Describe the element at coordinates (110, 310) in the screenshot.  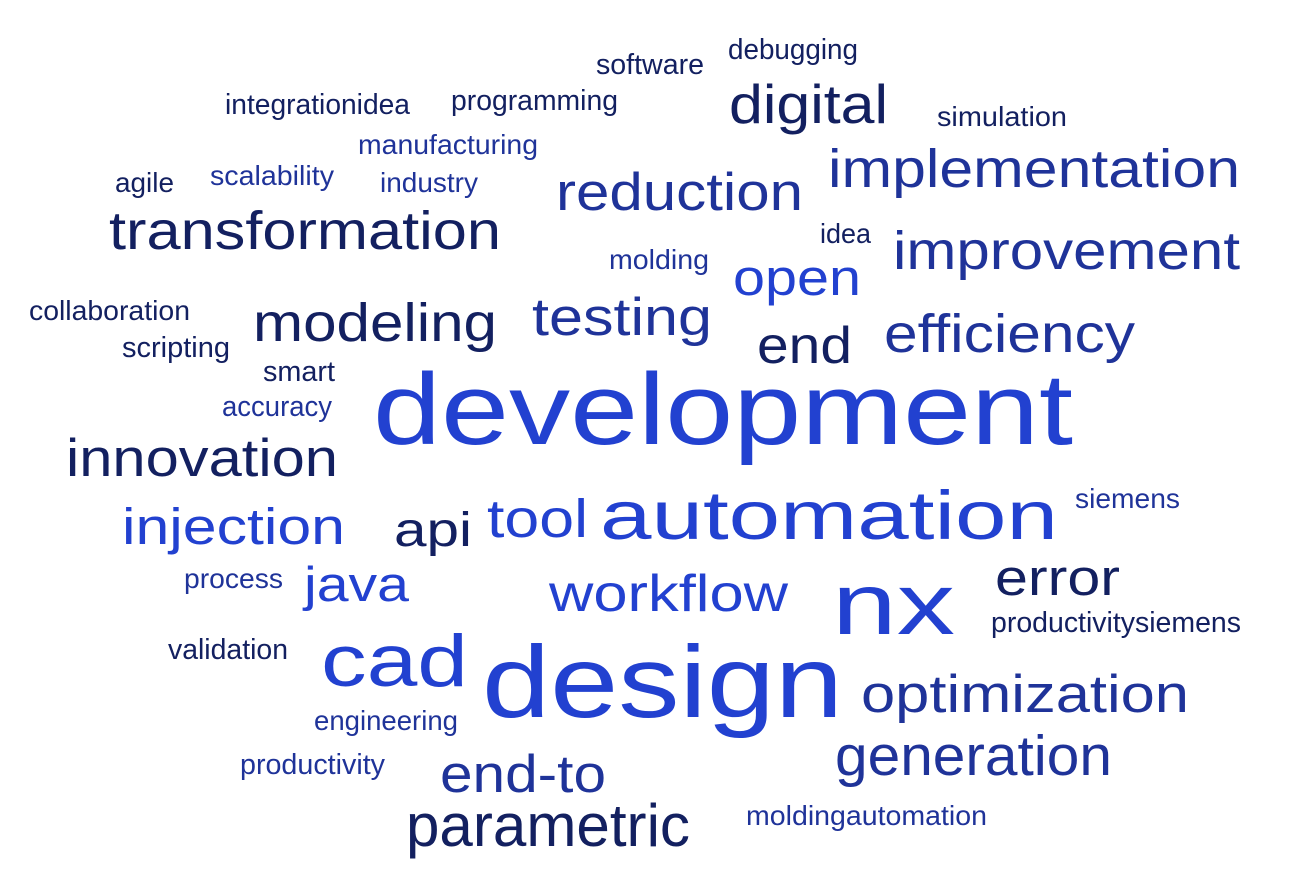
I see `word-collaboration: collaboration` at that location.